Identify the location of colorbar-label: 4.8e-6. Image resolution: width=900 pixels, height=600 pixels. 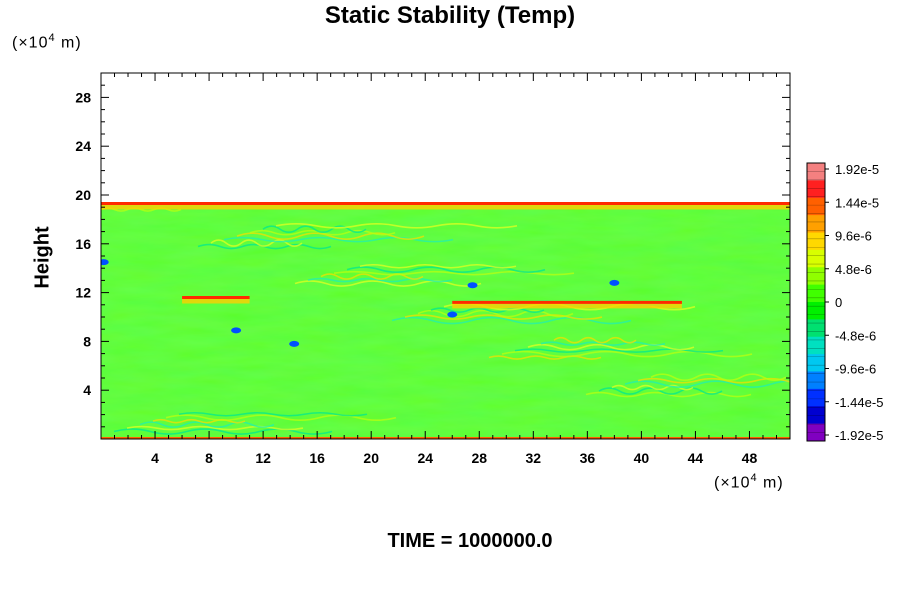
(853, 269).